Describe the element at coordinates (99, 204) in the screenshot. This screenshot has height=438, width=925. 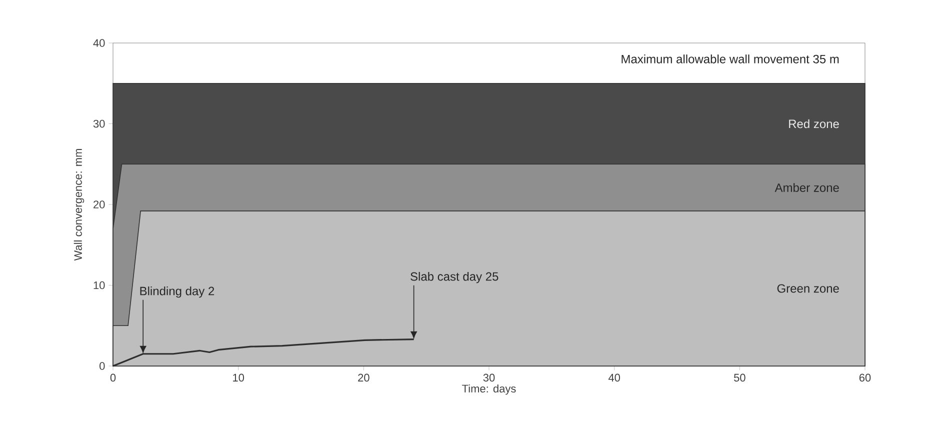
I see `y-tick-label: 20` at that location.